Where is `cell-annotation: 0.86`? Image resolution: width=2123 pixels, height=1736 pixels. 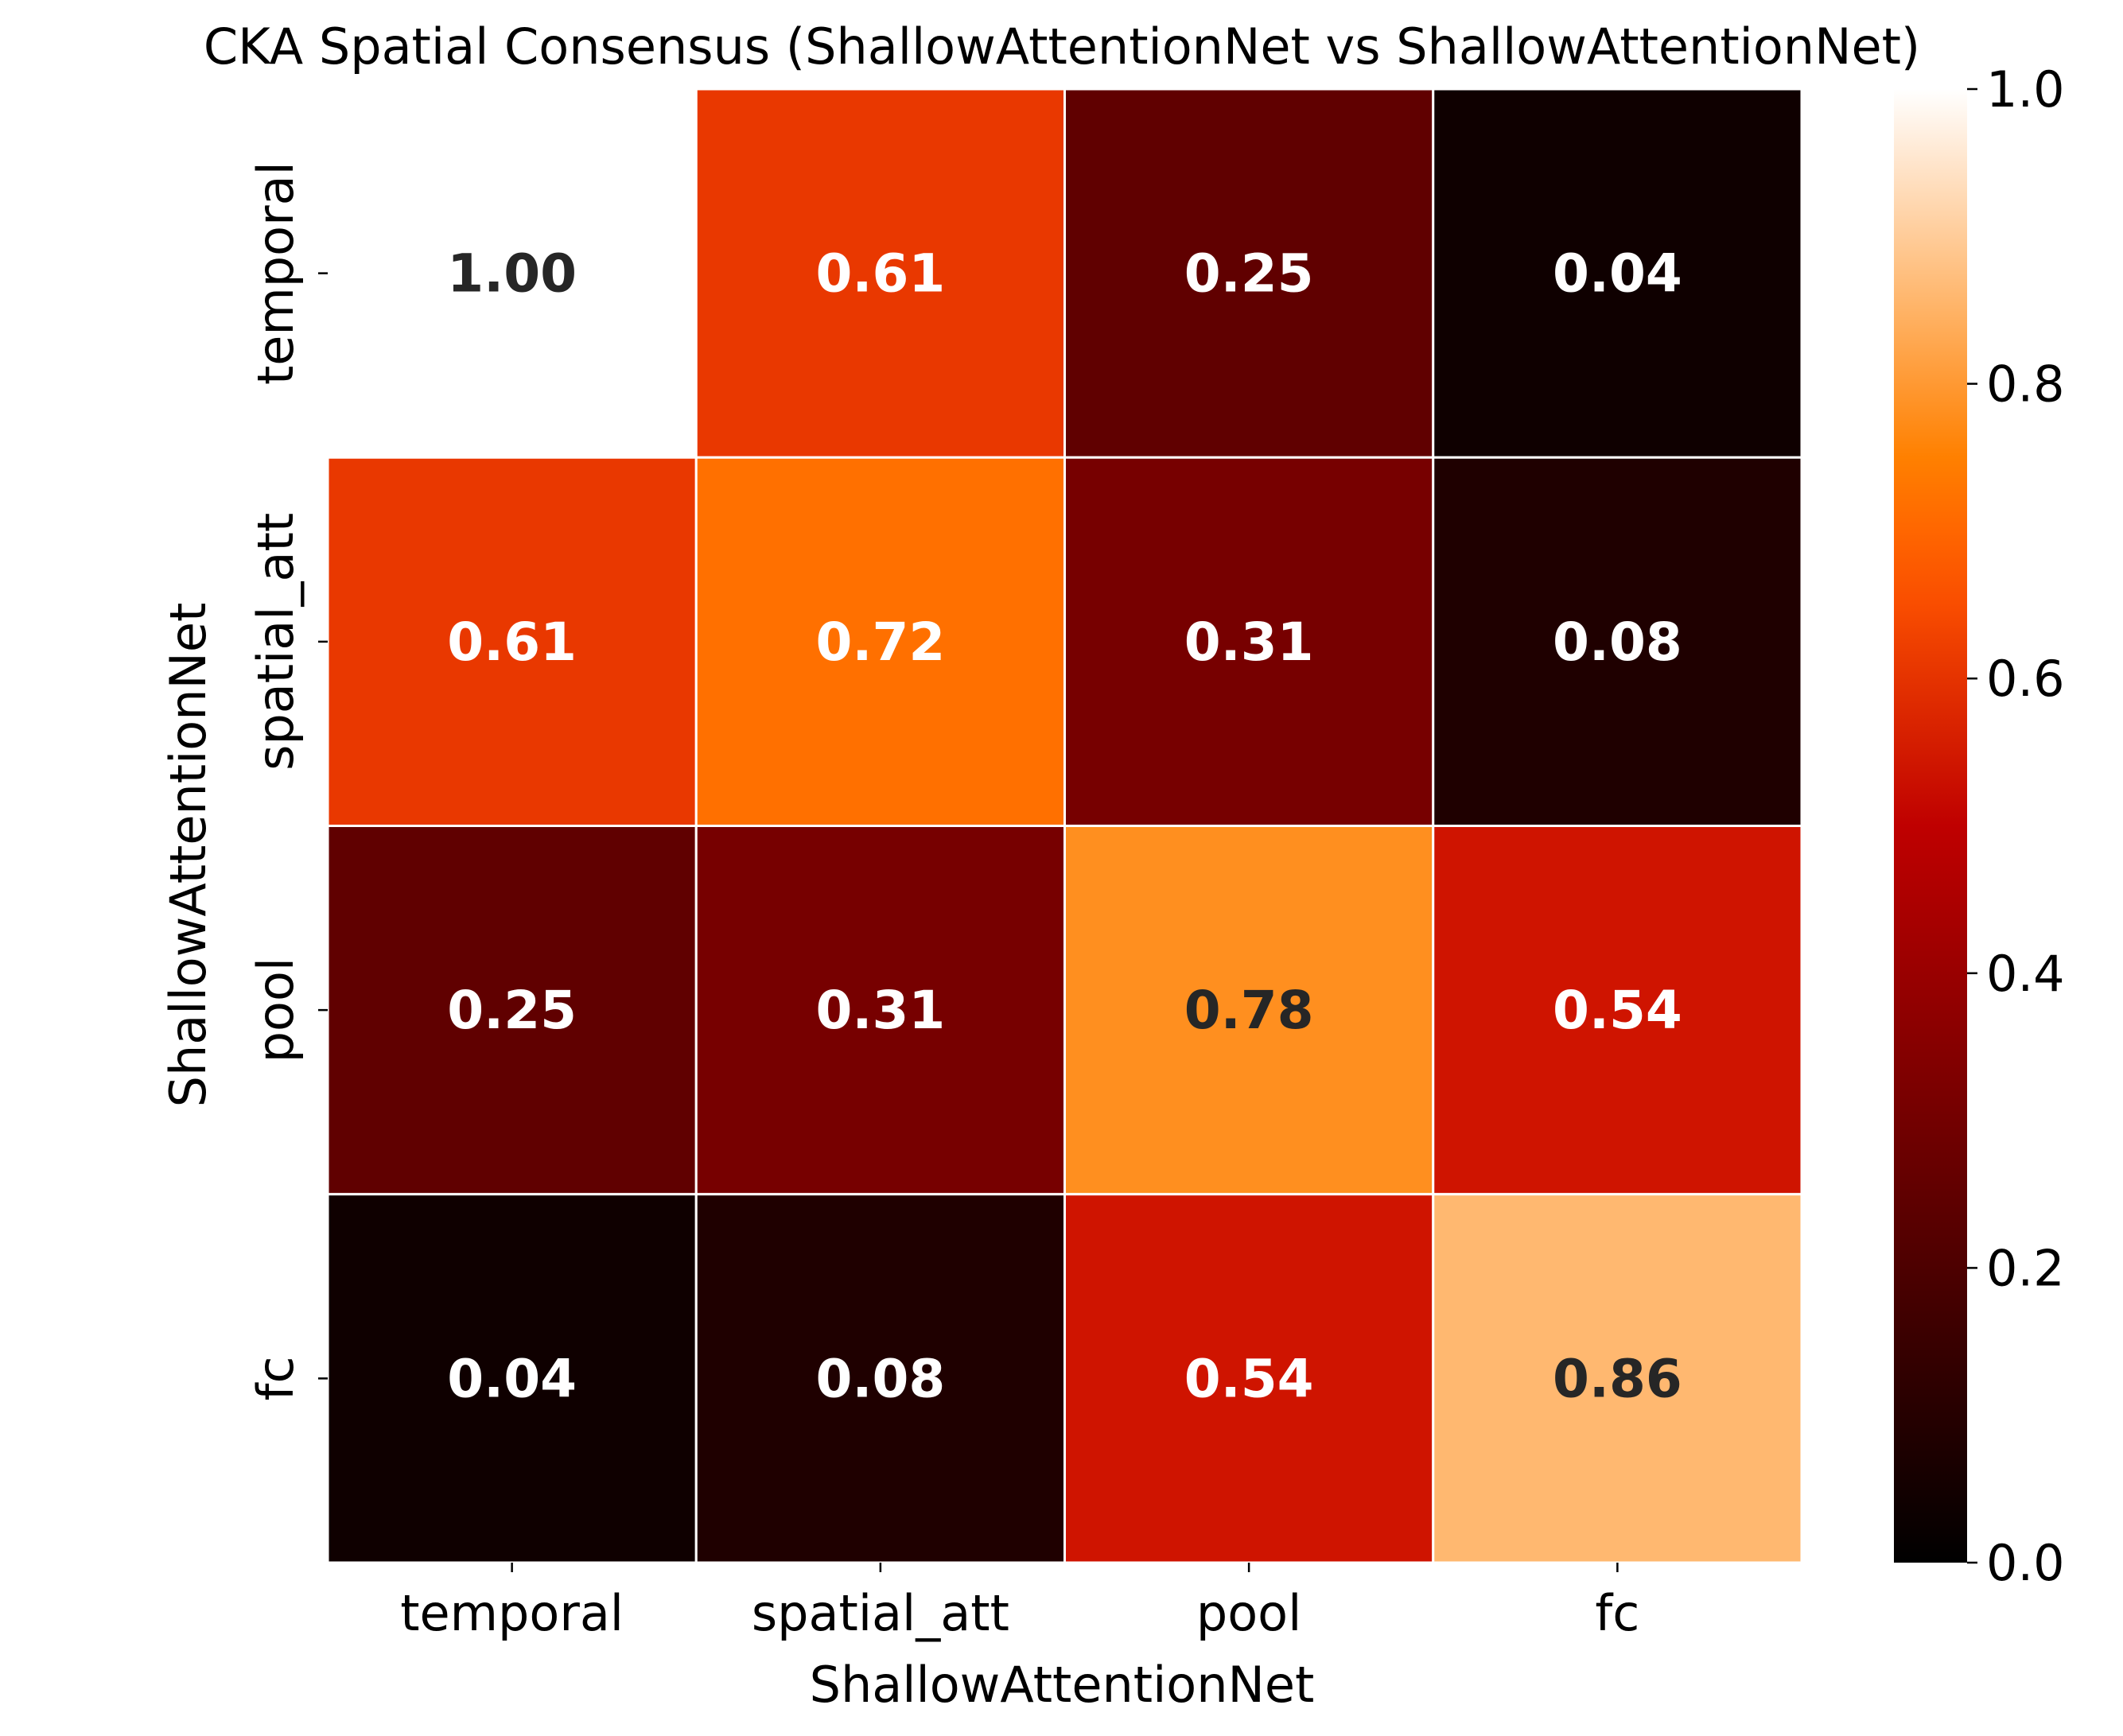 cell-annotation: 0.86 is located at coordinates (1617, 1379).